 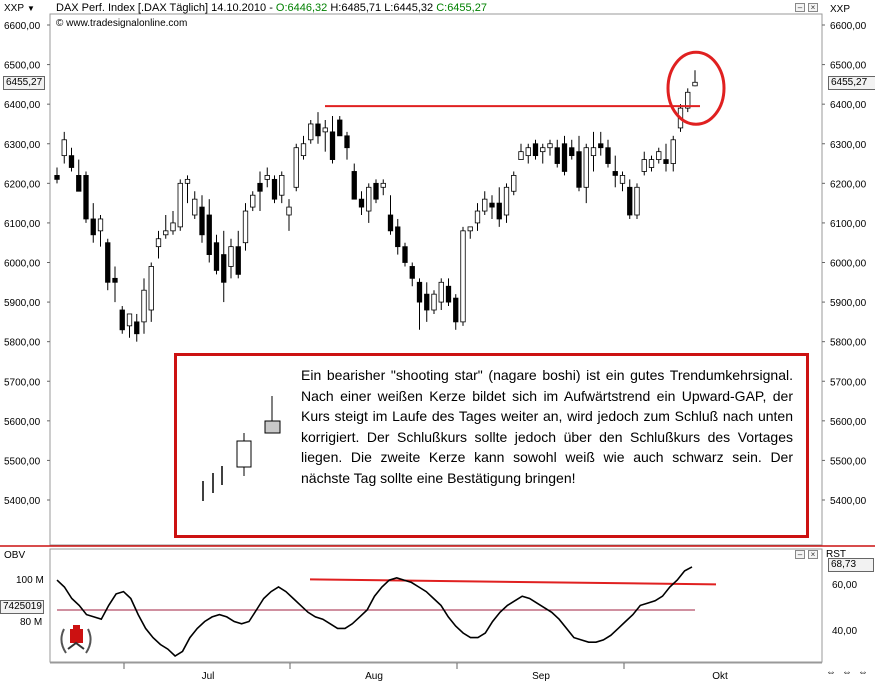 I want to click on left-price-tick: 5900,00, so click(x=22, y=303).